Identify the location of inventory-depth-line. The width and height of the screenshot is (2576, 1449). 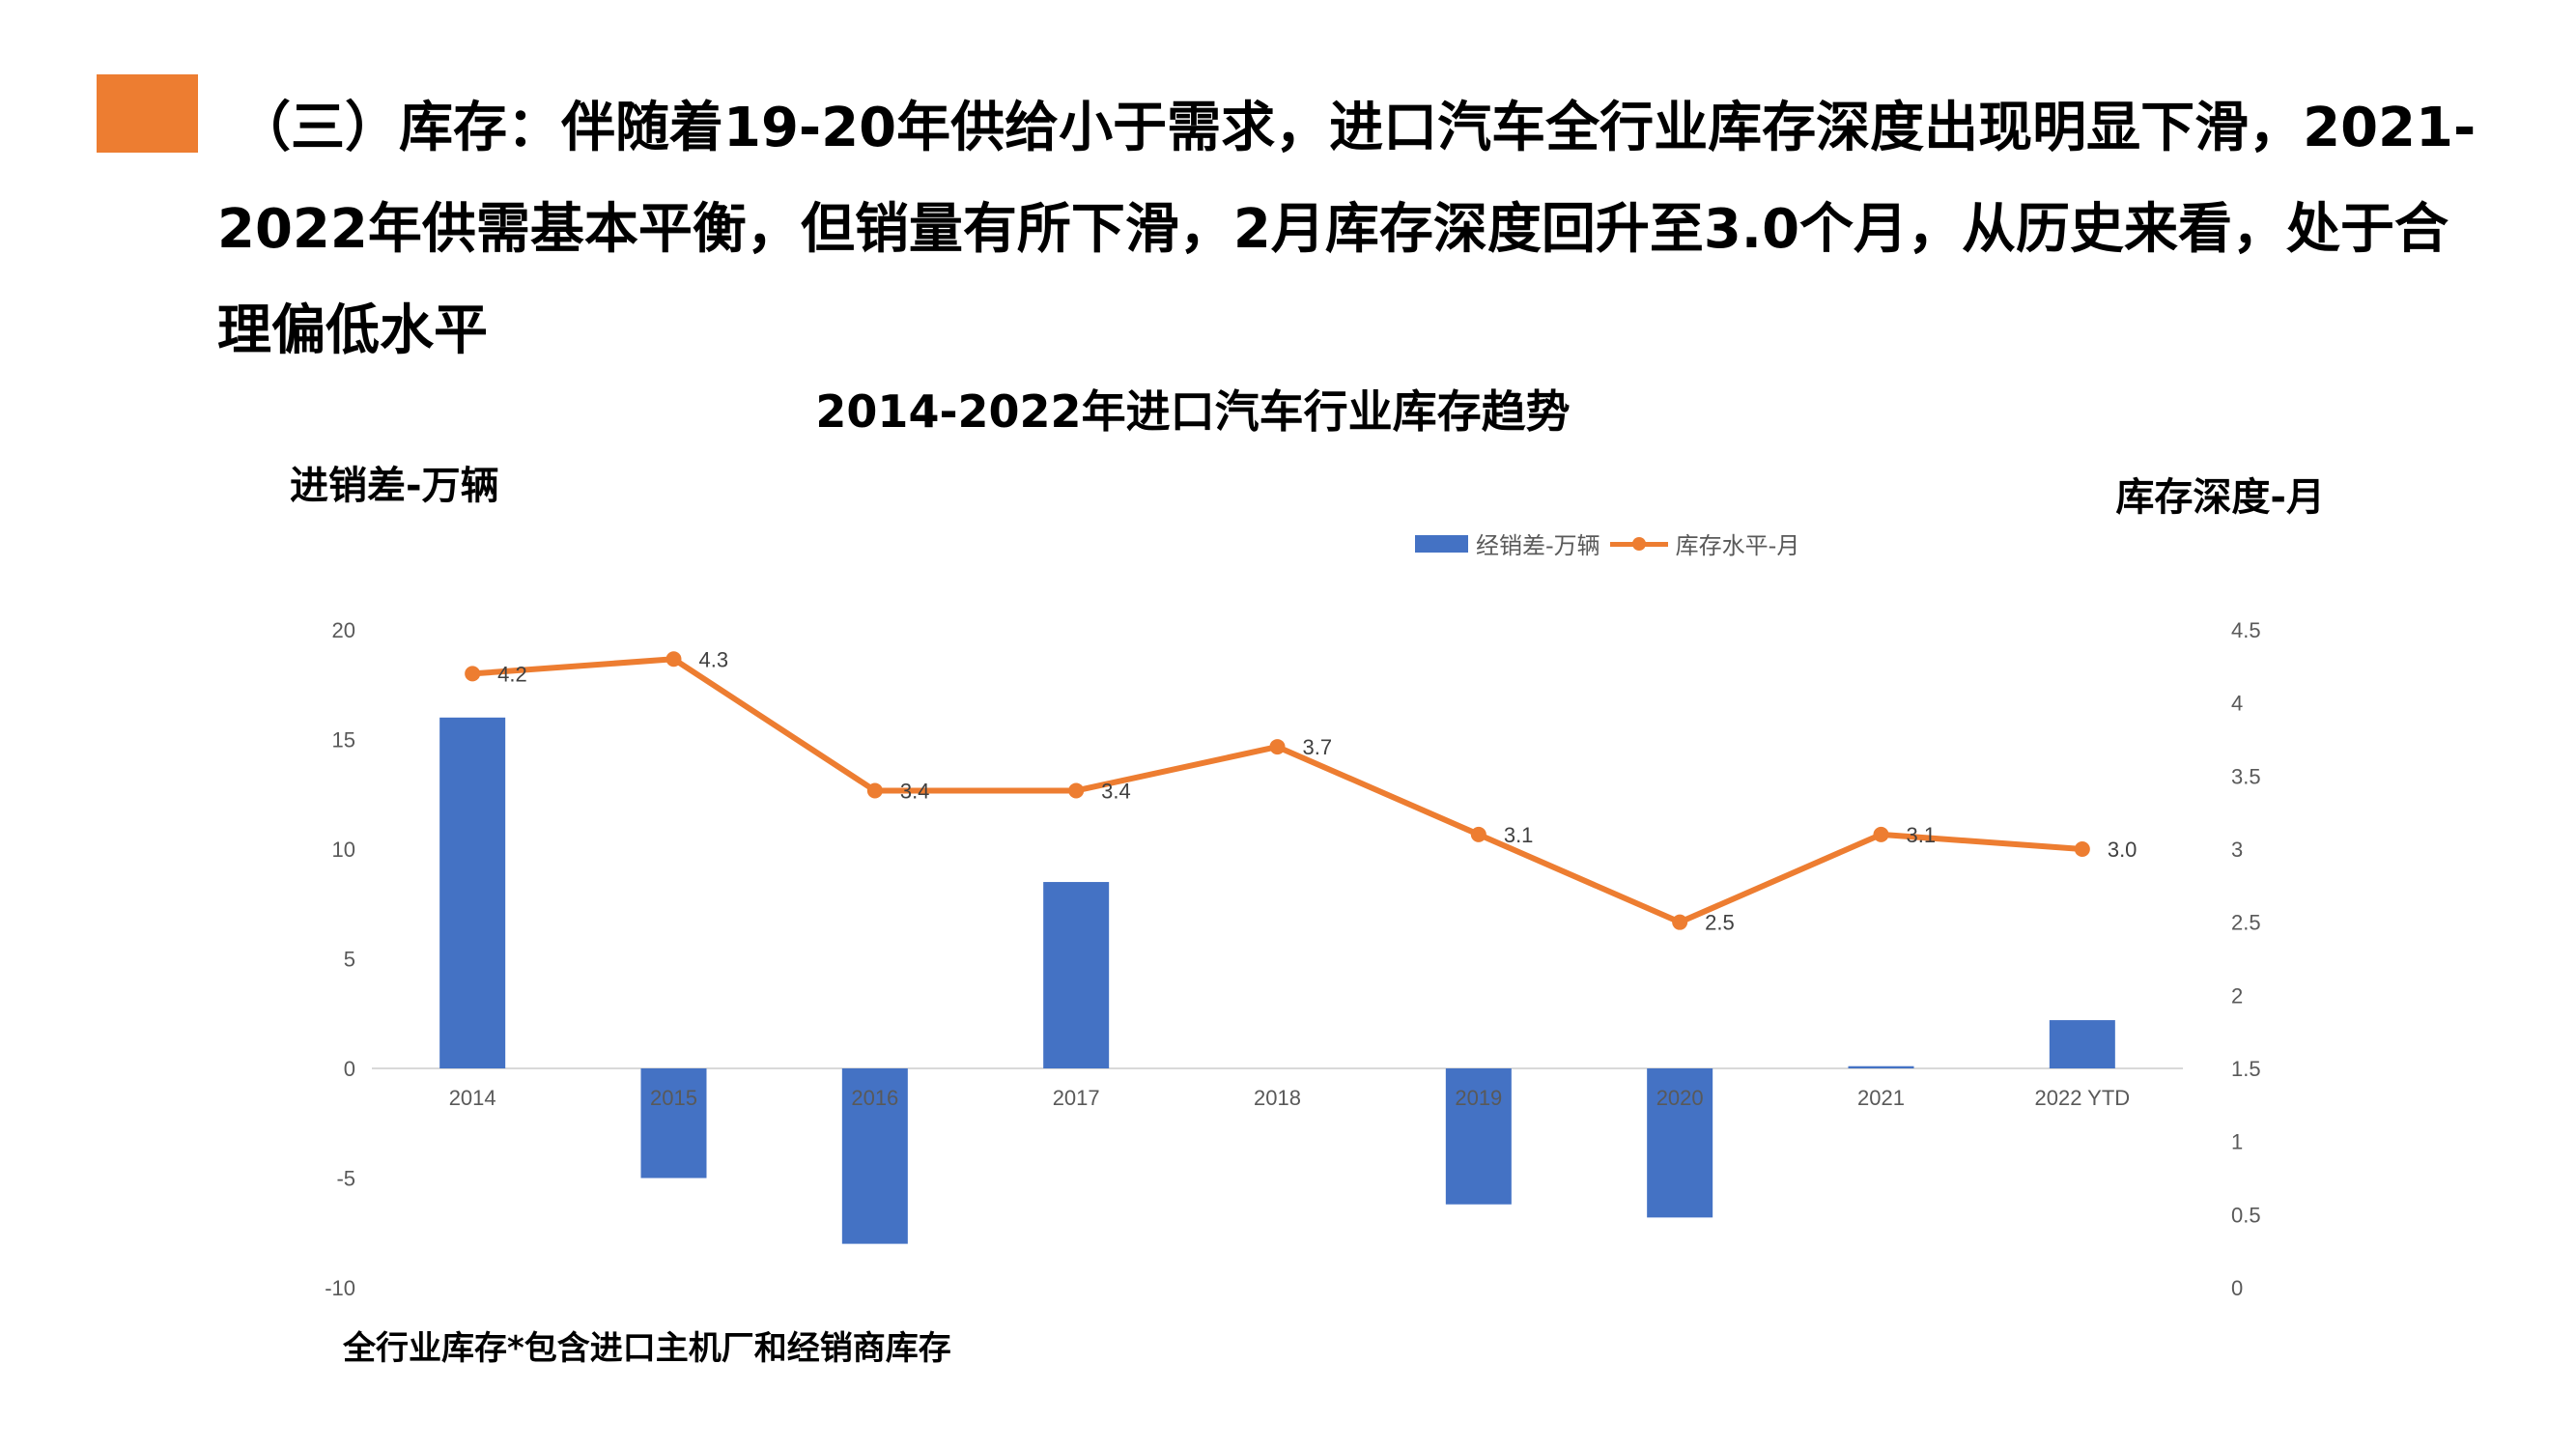
(1277, 790).